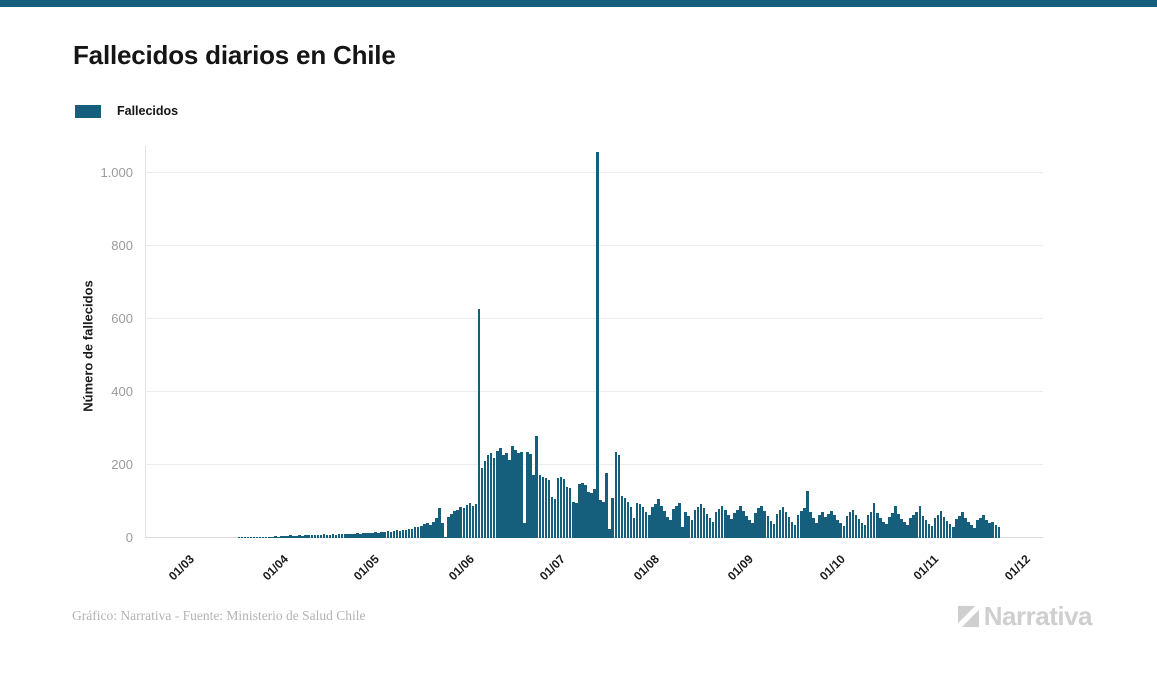  Describe the element at coordinates (1017, 568) in the screenshot. I see `x-tick-label: 01/12` at that location.